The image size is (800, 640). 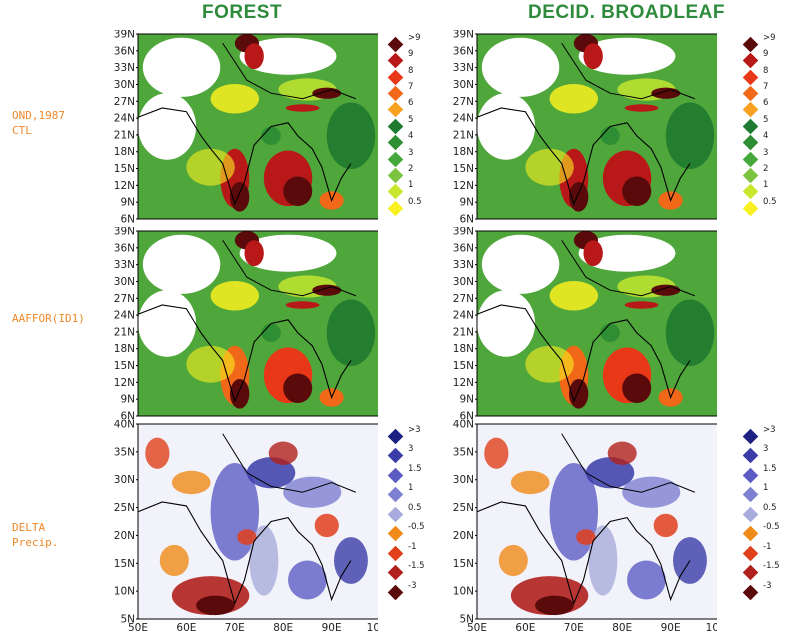 I want to click on lat-tick-label: 27N, so click(x=124, y=102).